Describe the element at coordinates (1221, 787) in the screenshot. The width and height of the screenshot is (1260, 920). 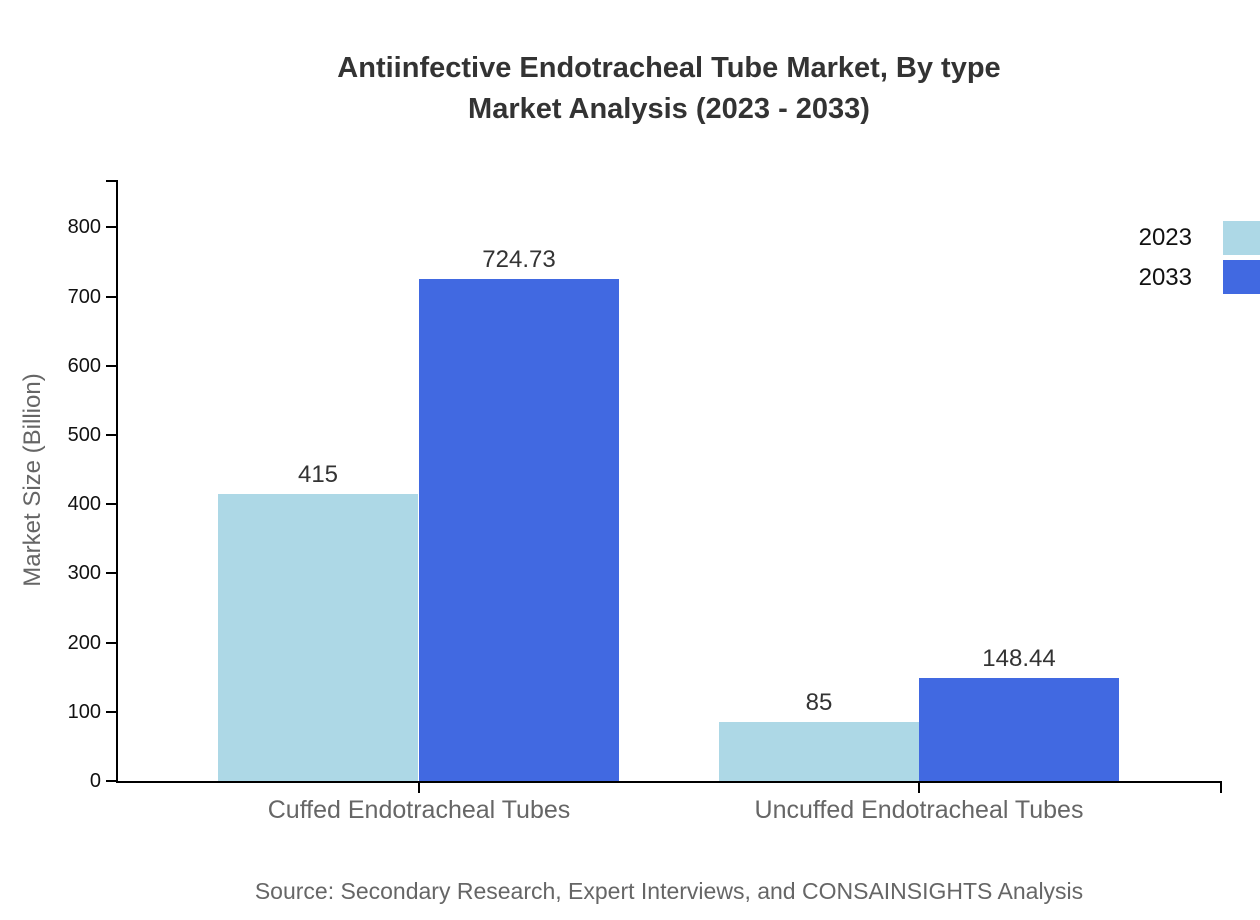
I see `x-axis-end-cap` at that location.